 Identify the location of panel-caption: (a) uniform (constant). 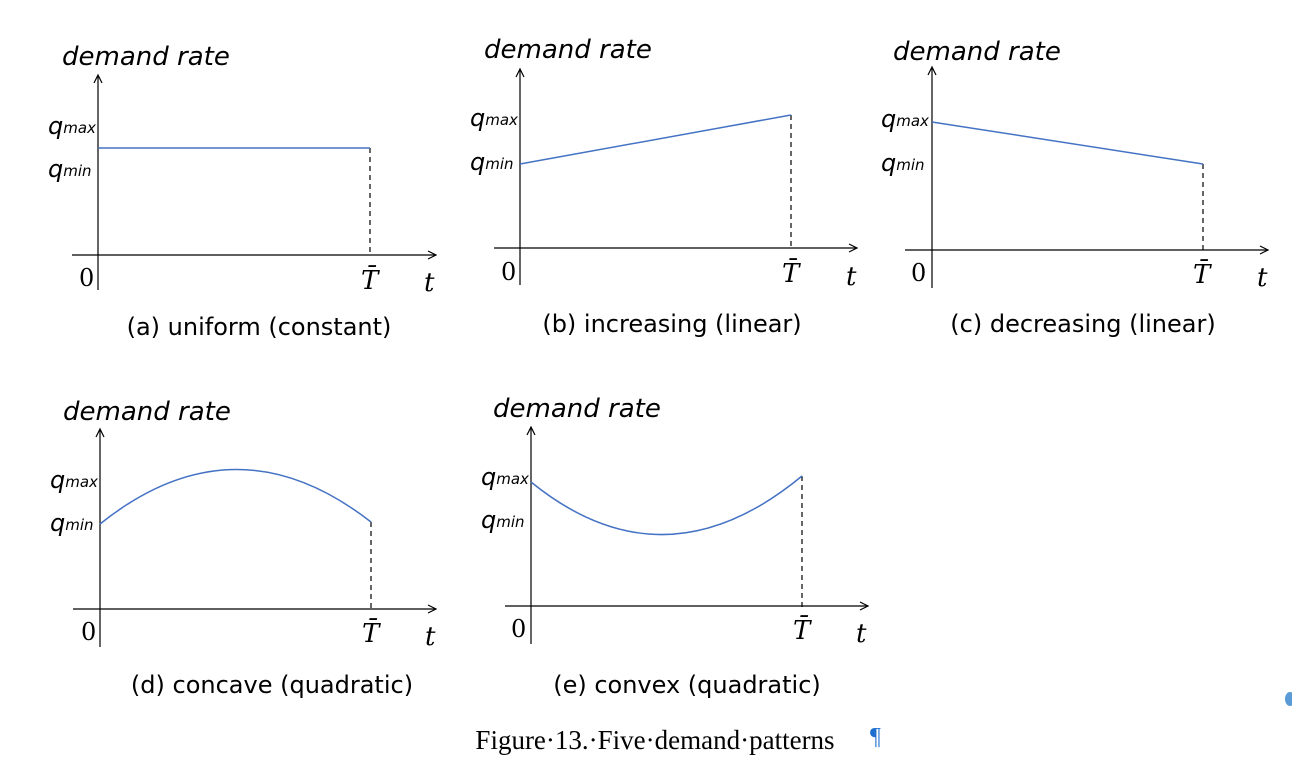
(259, 327).